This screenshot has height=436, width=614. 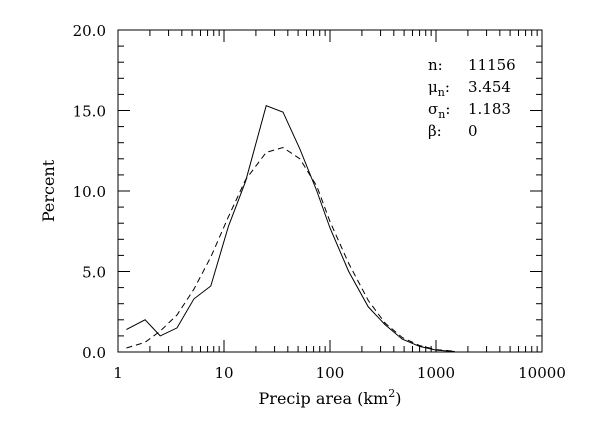 I want to click on x-tick-label: 1000, so click(x=436, y=373).